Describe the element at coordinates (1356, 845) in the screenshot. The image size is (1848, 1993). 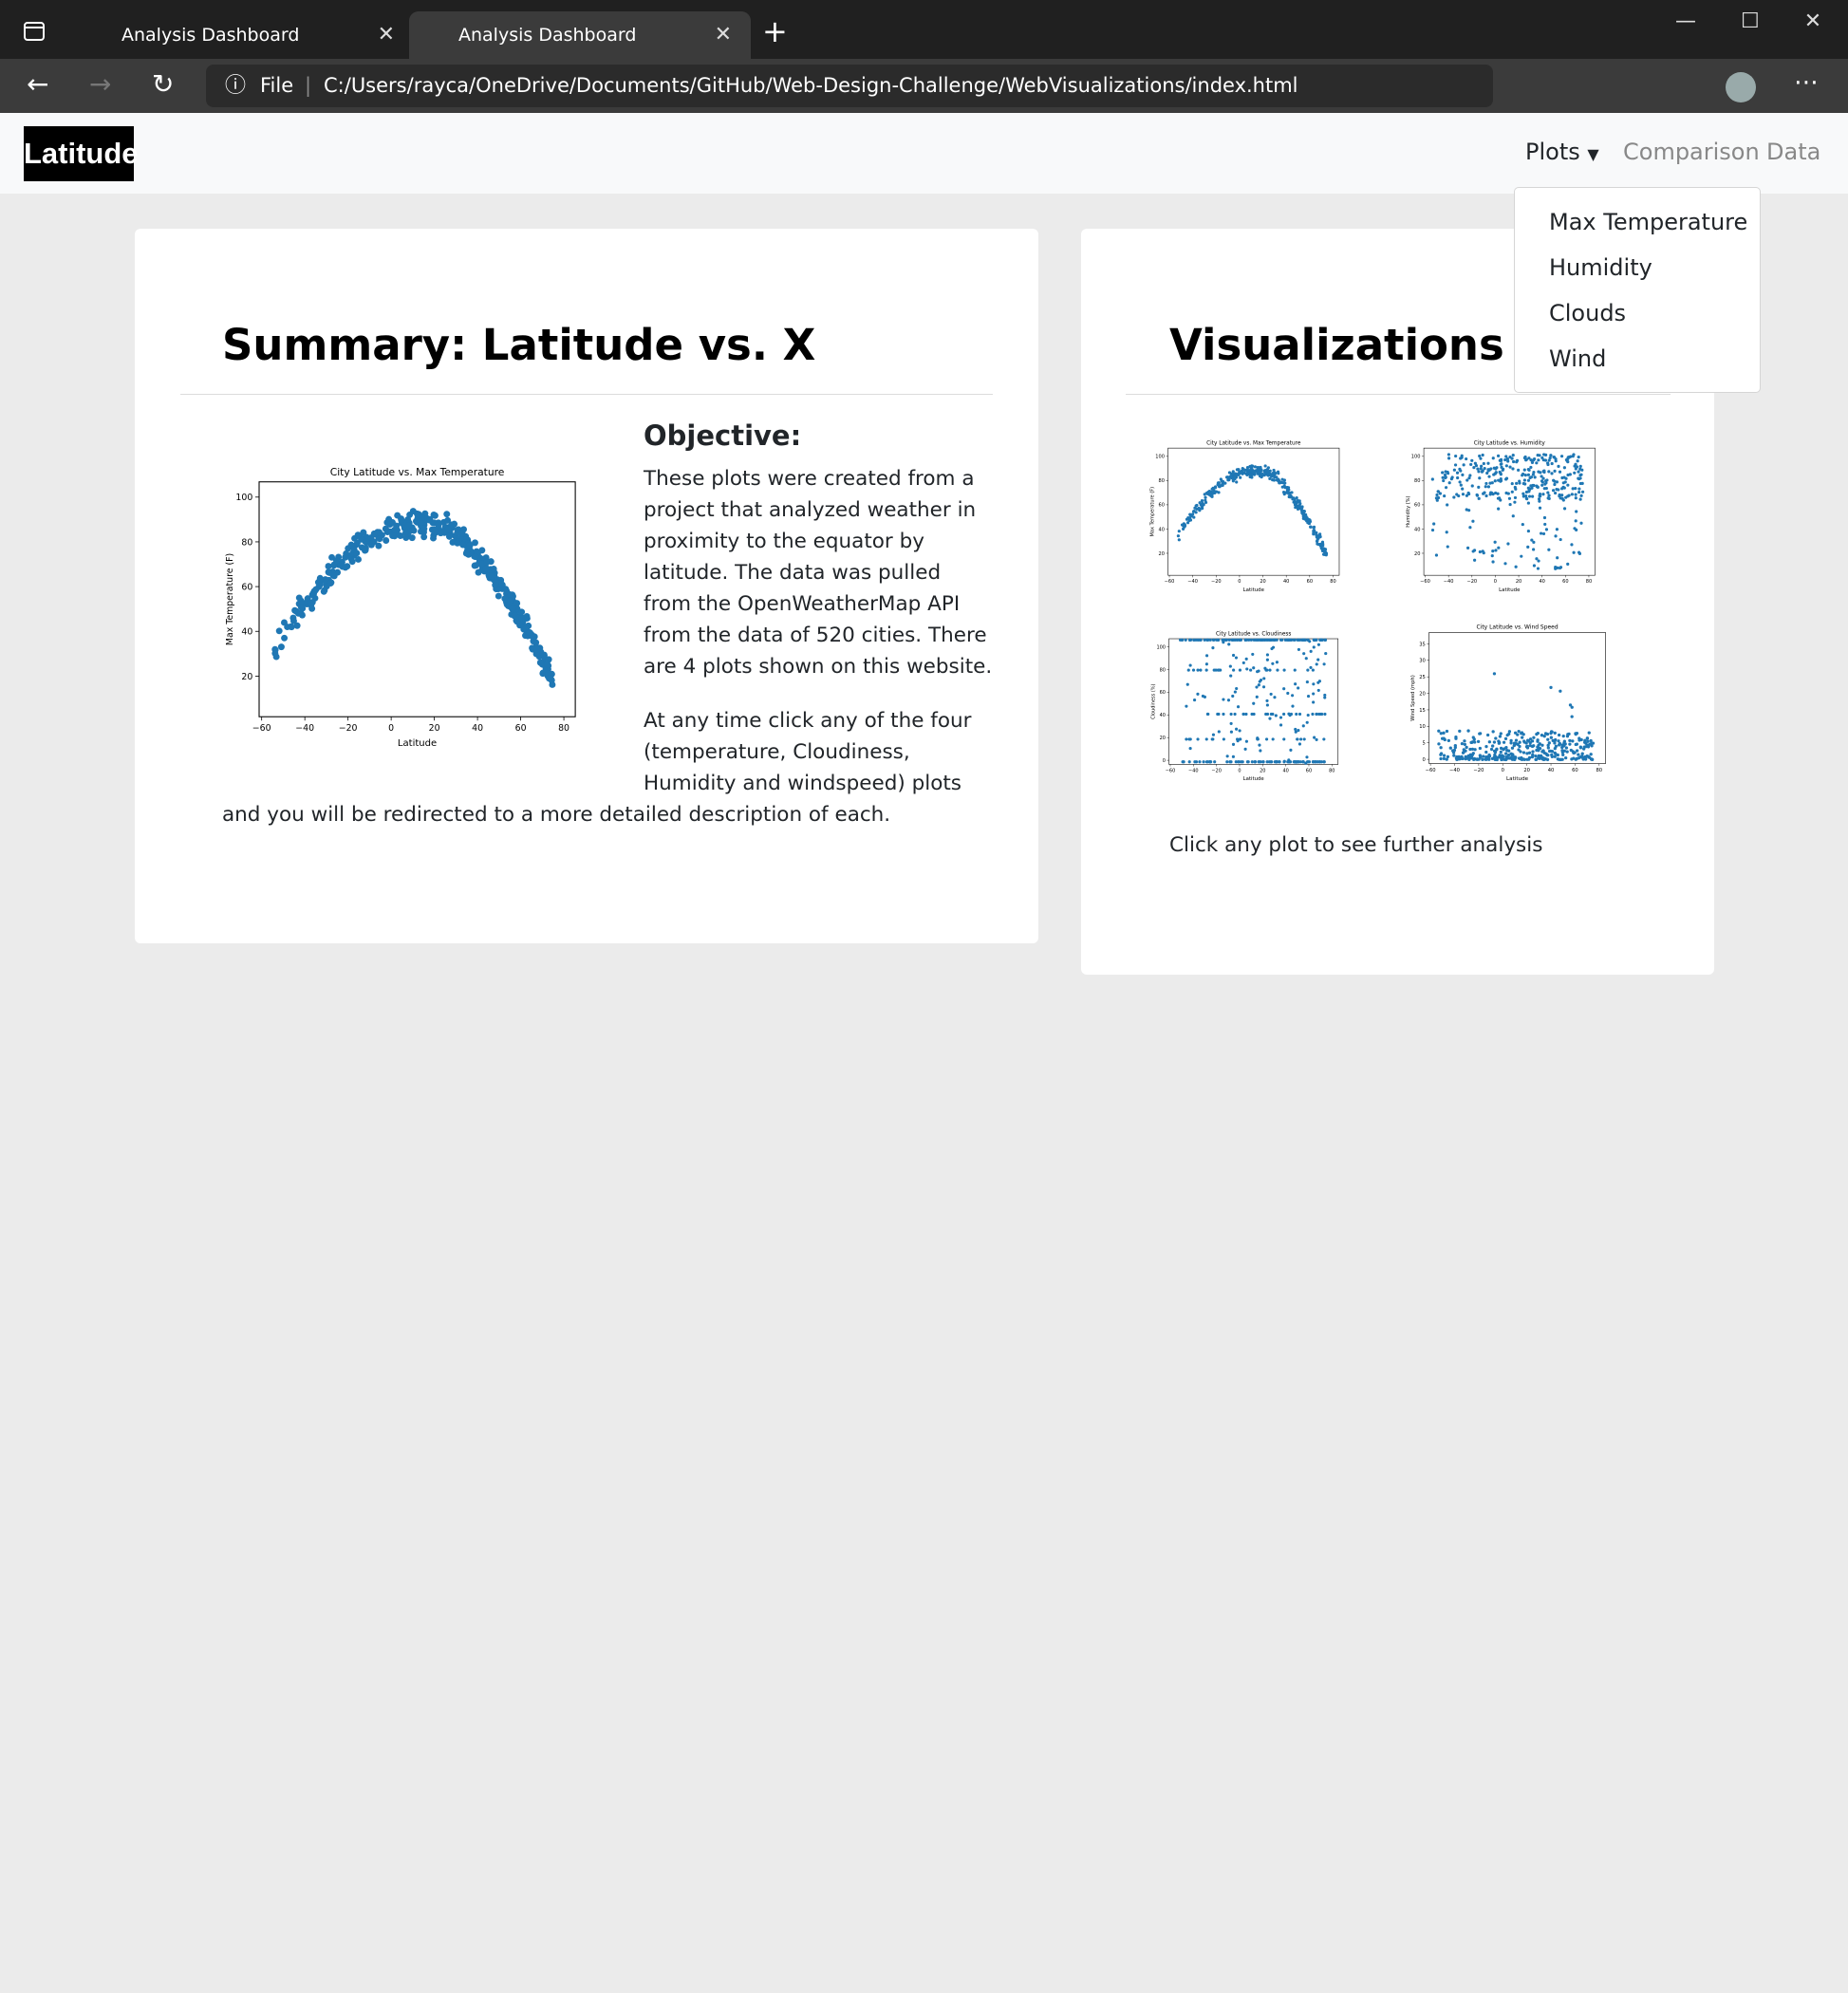
I see `caption: Click any plot to see further analysis` at that location.